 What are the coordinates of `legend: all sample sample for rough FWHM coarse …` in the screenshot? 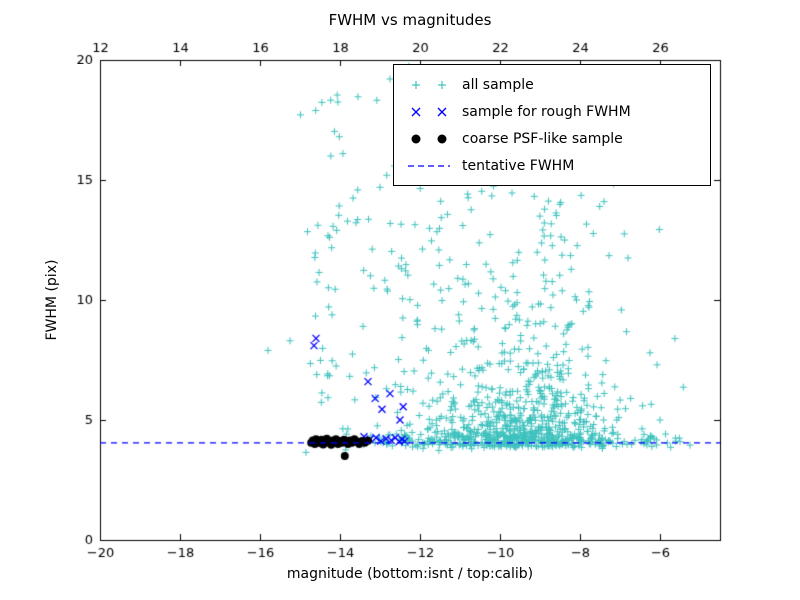 It's located at (552, 125).